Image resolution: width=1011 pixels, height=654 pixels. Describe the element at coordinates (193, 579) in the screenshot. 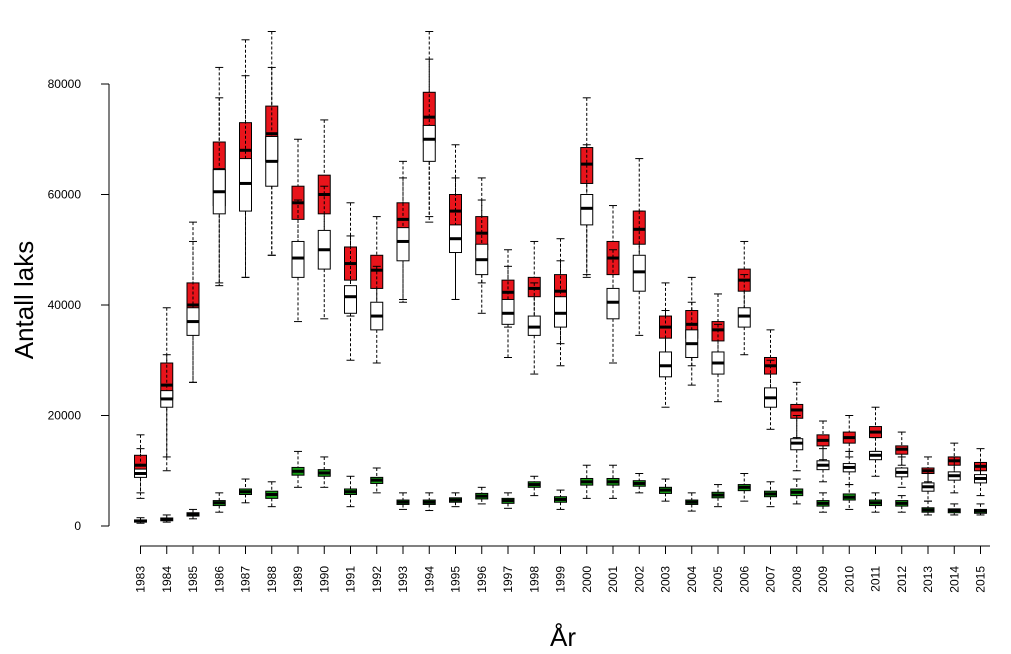

I see `x-tick-label: 1985` at that location.